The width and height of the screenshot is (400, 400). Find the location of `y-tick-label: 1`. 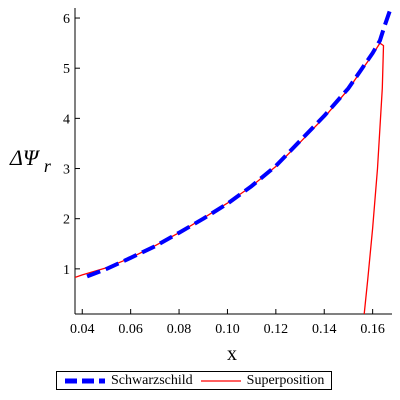

y-tick-label: 1 is located at coordinates (66, 270).